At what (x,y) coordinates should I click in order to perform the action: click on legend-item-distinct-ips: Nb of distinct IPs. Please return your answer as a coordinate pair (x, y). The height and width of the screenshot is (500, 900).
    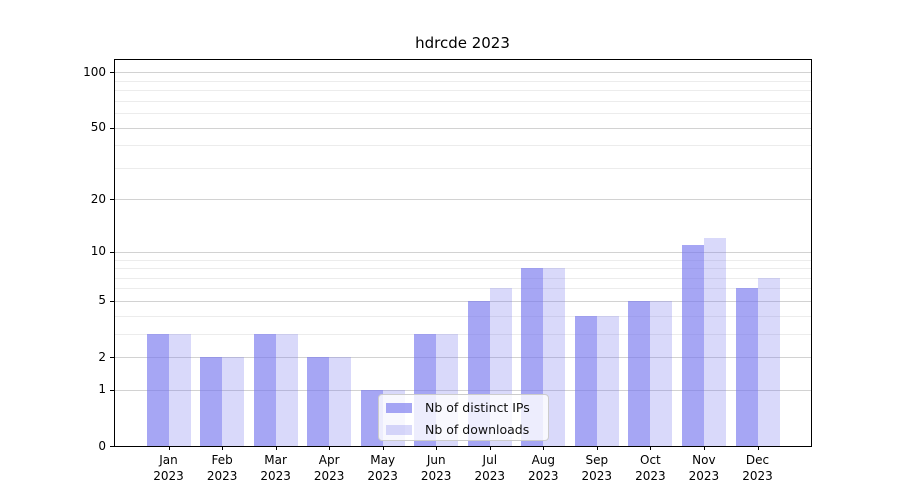
    Looking at the image, I should click on (467, 407).